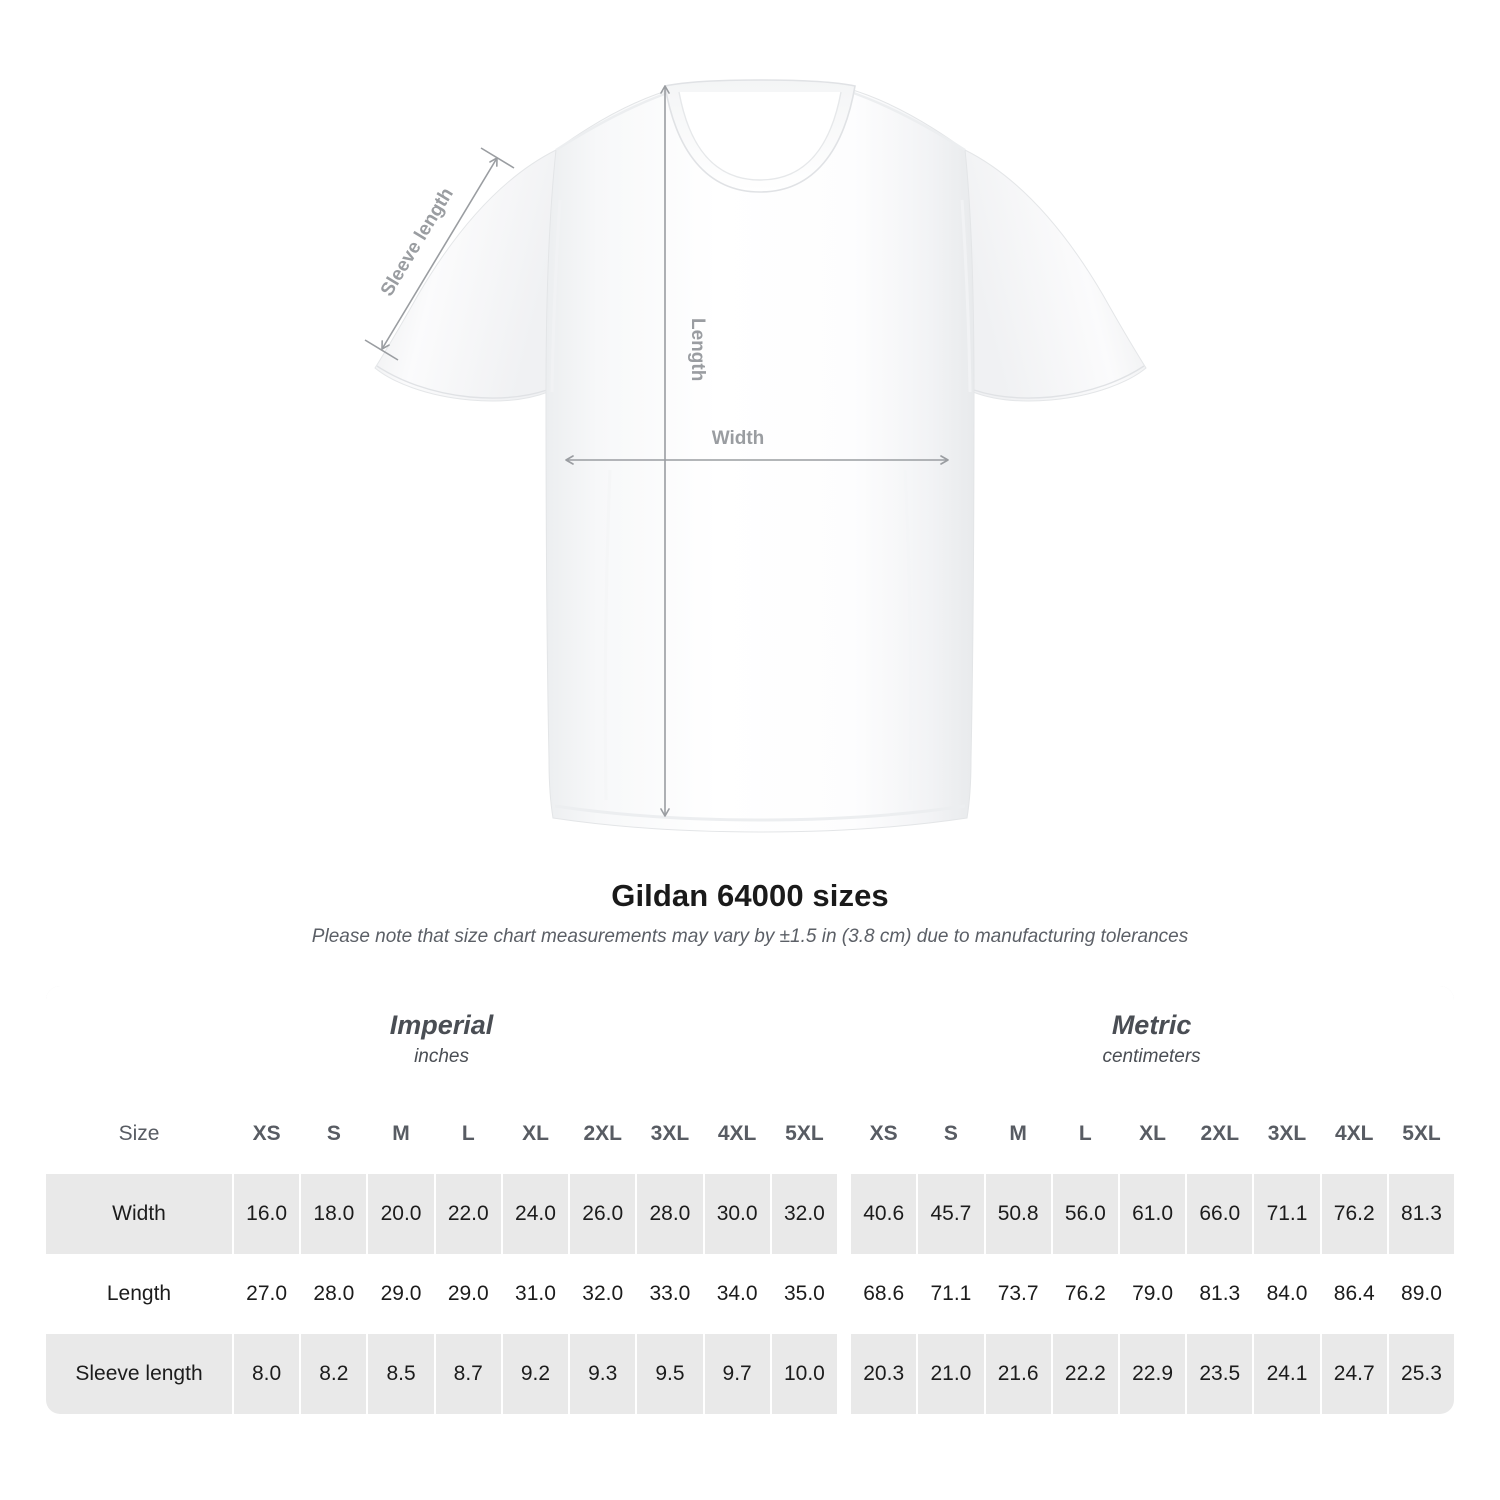  I want to click on cell-imperial-sleeve-length-5xl: 10.0, so click(803, 1374).